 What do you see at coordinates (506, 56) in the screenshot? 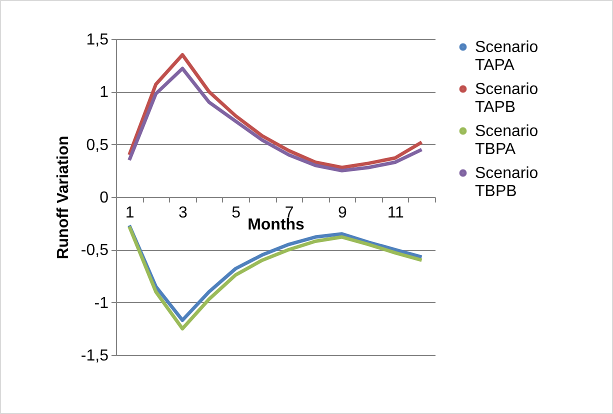
I see `legend-label: Scenario TAPA` at bounding box center [506, 56].